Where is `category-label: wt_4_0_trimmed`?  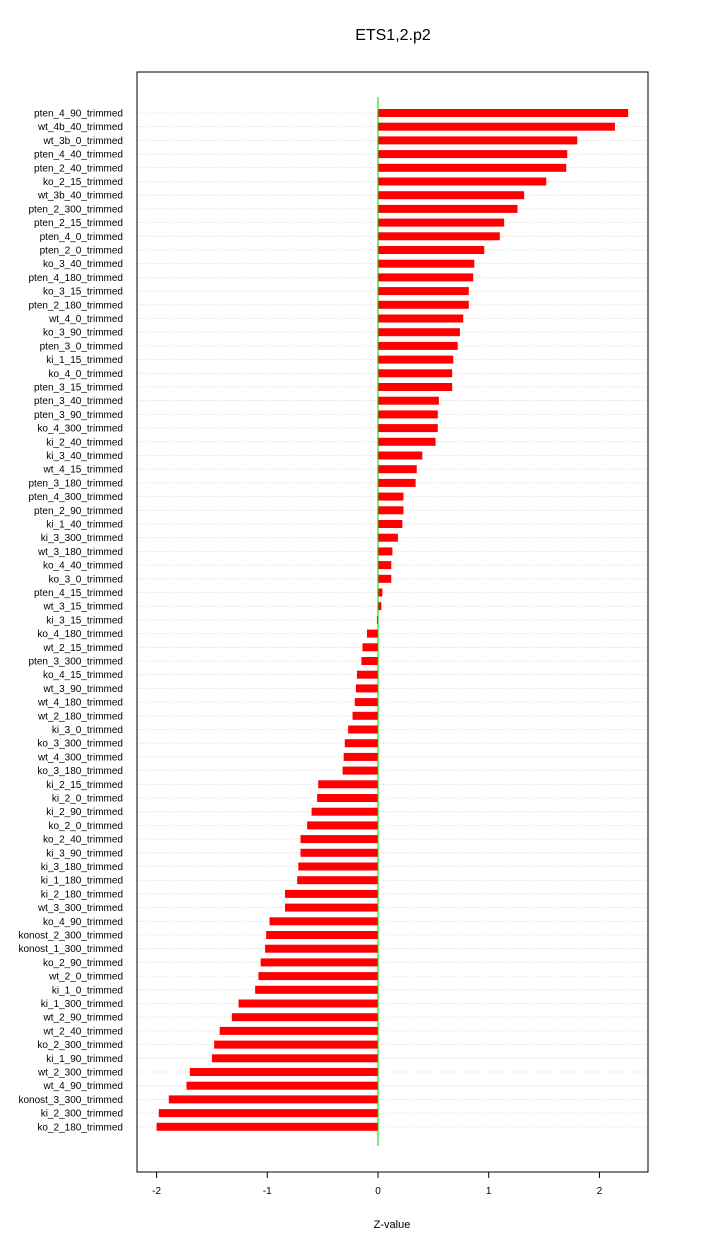
category-label: wt_4_0_trimmed is located at coordinates (85, 319).